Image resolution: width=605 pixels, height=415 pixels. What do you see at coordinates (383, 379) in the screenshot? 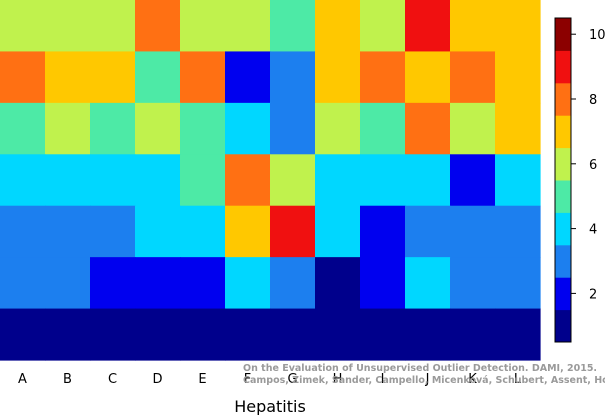
I see `x-tick-label-I: I` at bounding box center [383, 379].